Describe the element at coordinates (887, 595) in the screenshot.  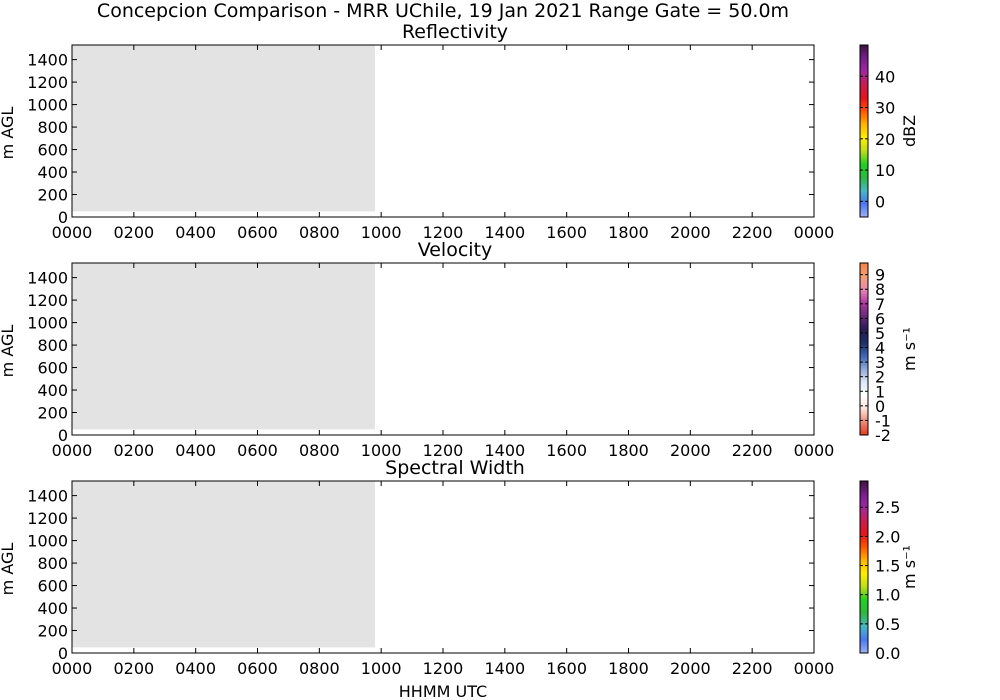
I see `colorbar-tick-label: 1.0` at that location.